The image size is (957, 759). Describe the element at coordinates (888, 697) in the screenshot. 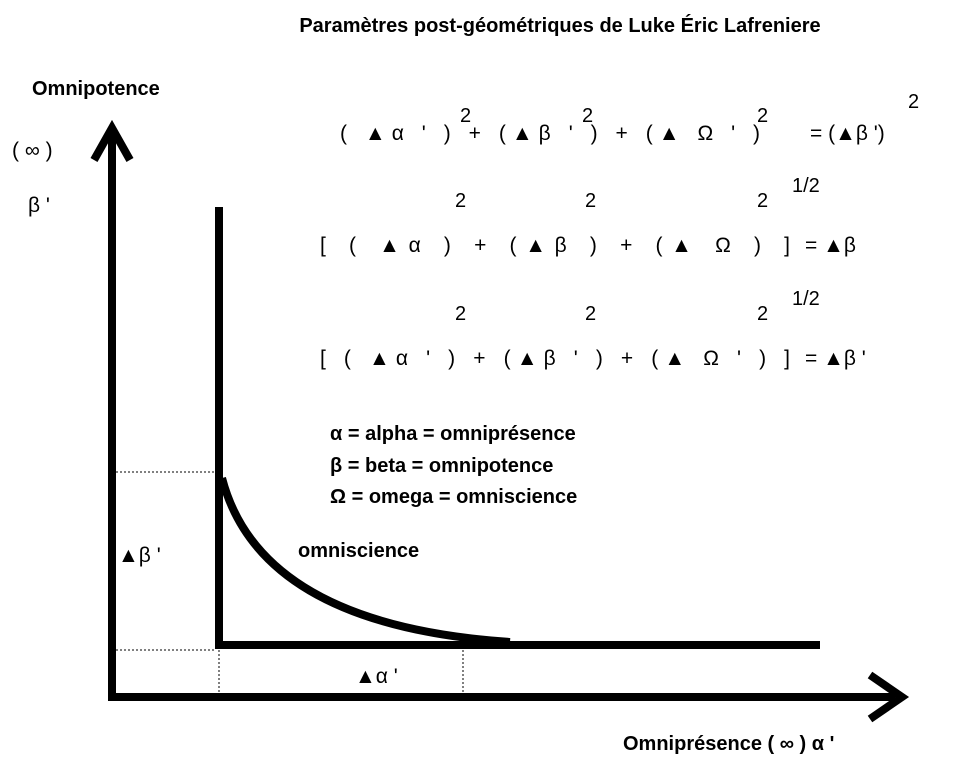

I see `x-arrow` at that location.